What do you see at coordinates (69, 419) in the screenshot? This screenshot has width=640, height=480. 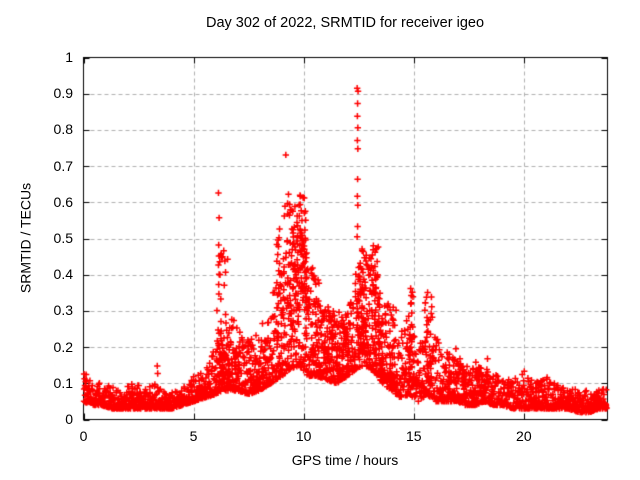 I see `y-tick-label: 0` at bounding box center [69, 419].